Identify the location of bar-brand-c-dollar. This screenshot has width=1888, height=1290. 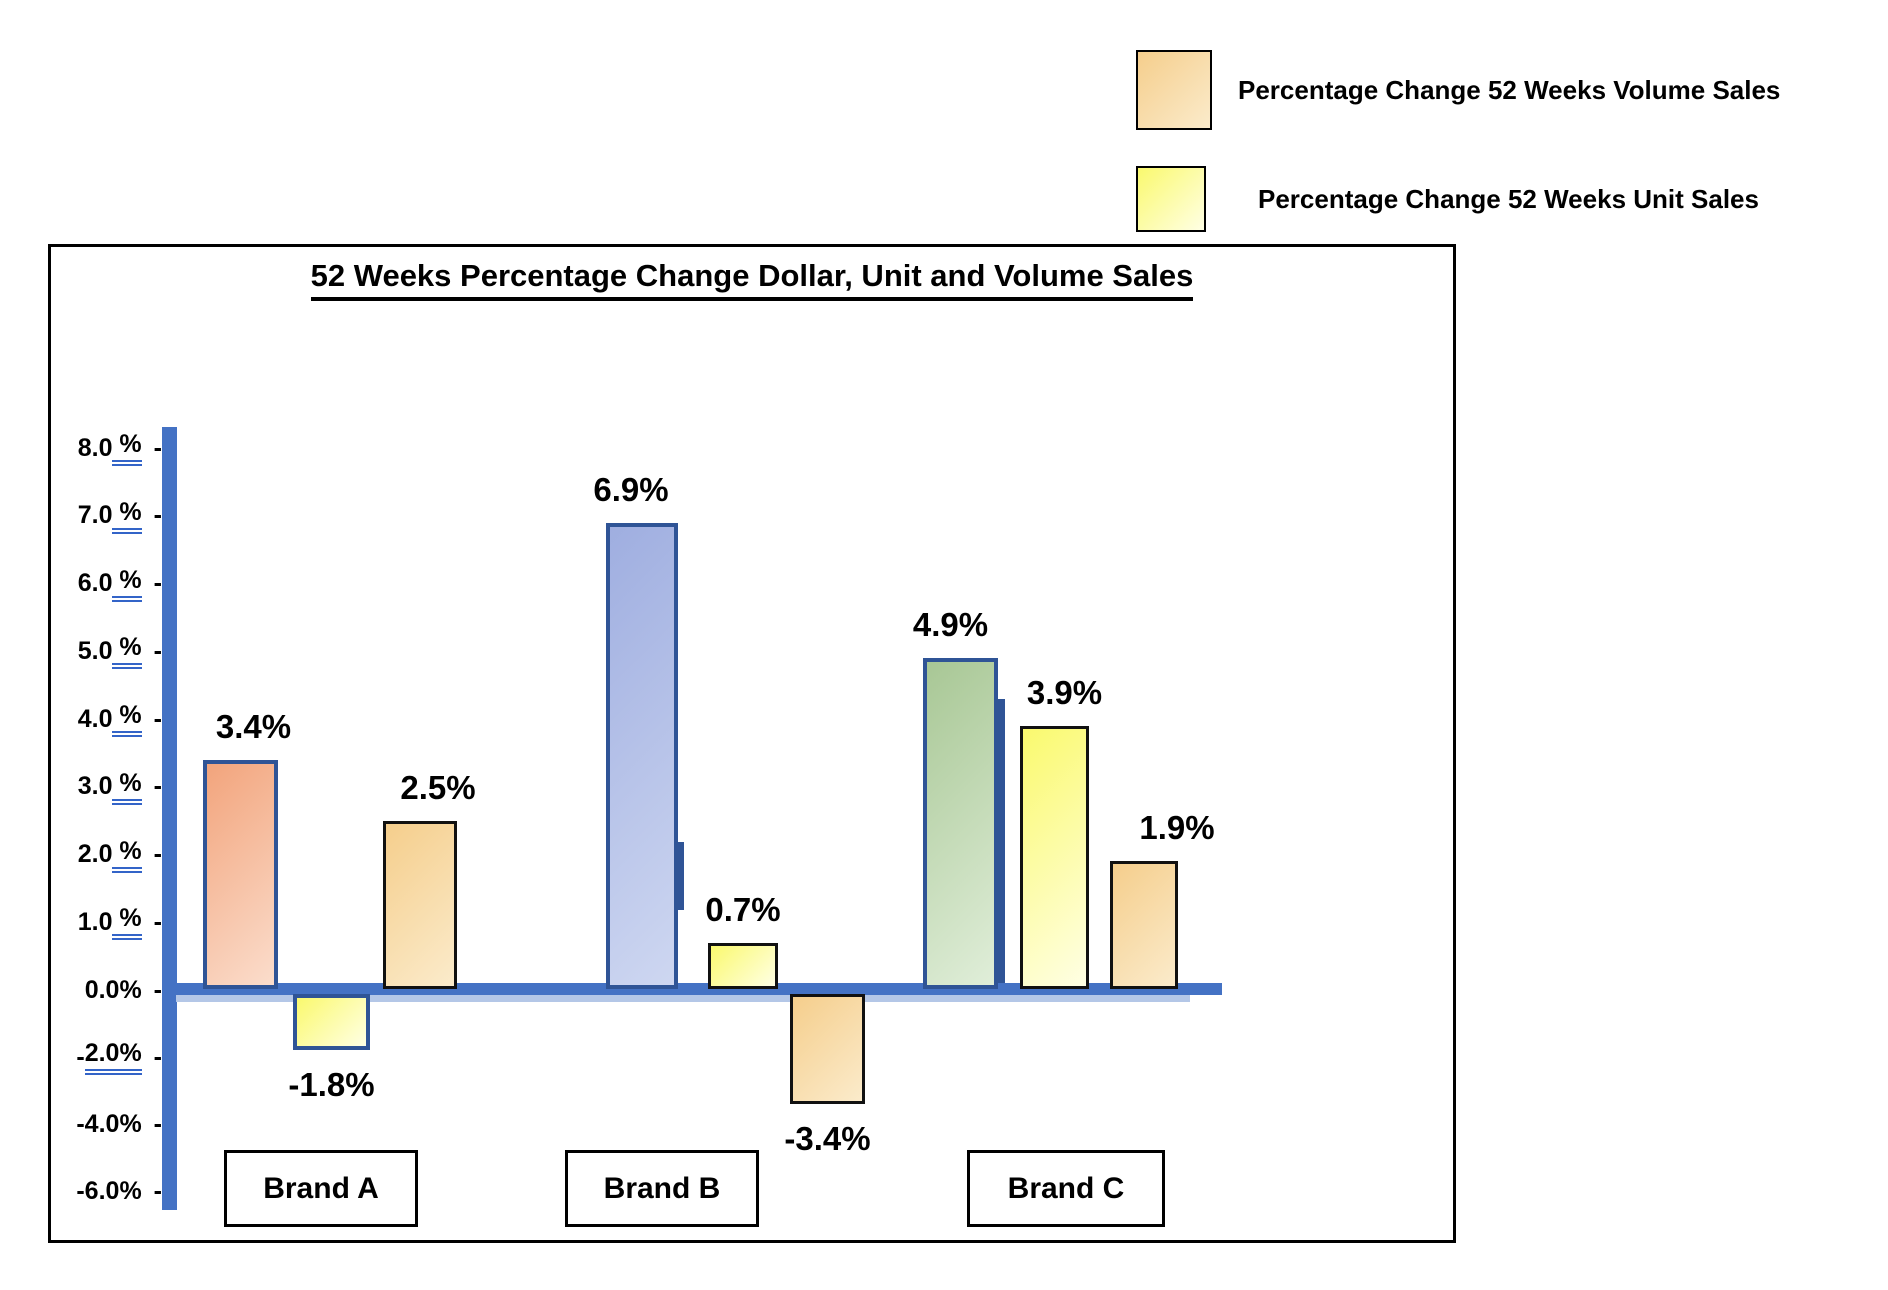
(960, 823).